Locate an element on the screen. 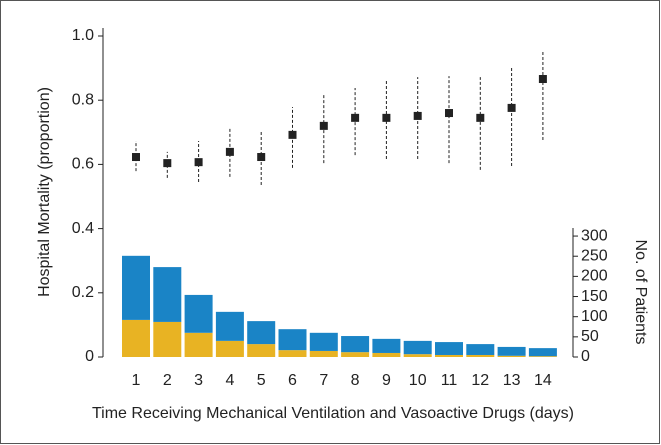 The width and height of the screenshot is (661, 445). y2-tick-label: 250 is located at coordinates (594, 255).